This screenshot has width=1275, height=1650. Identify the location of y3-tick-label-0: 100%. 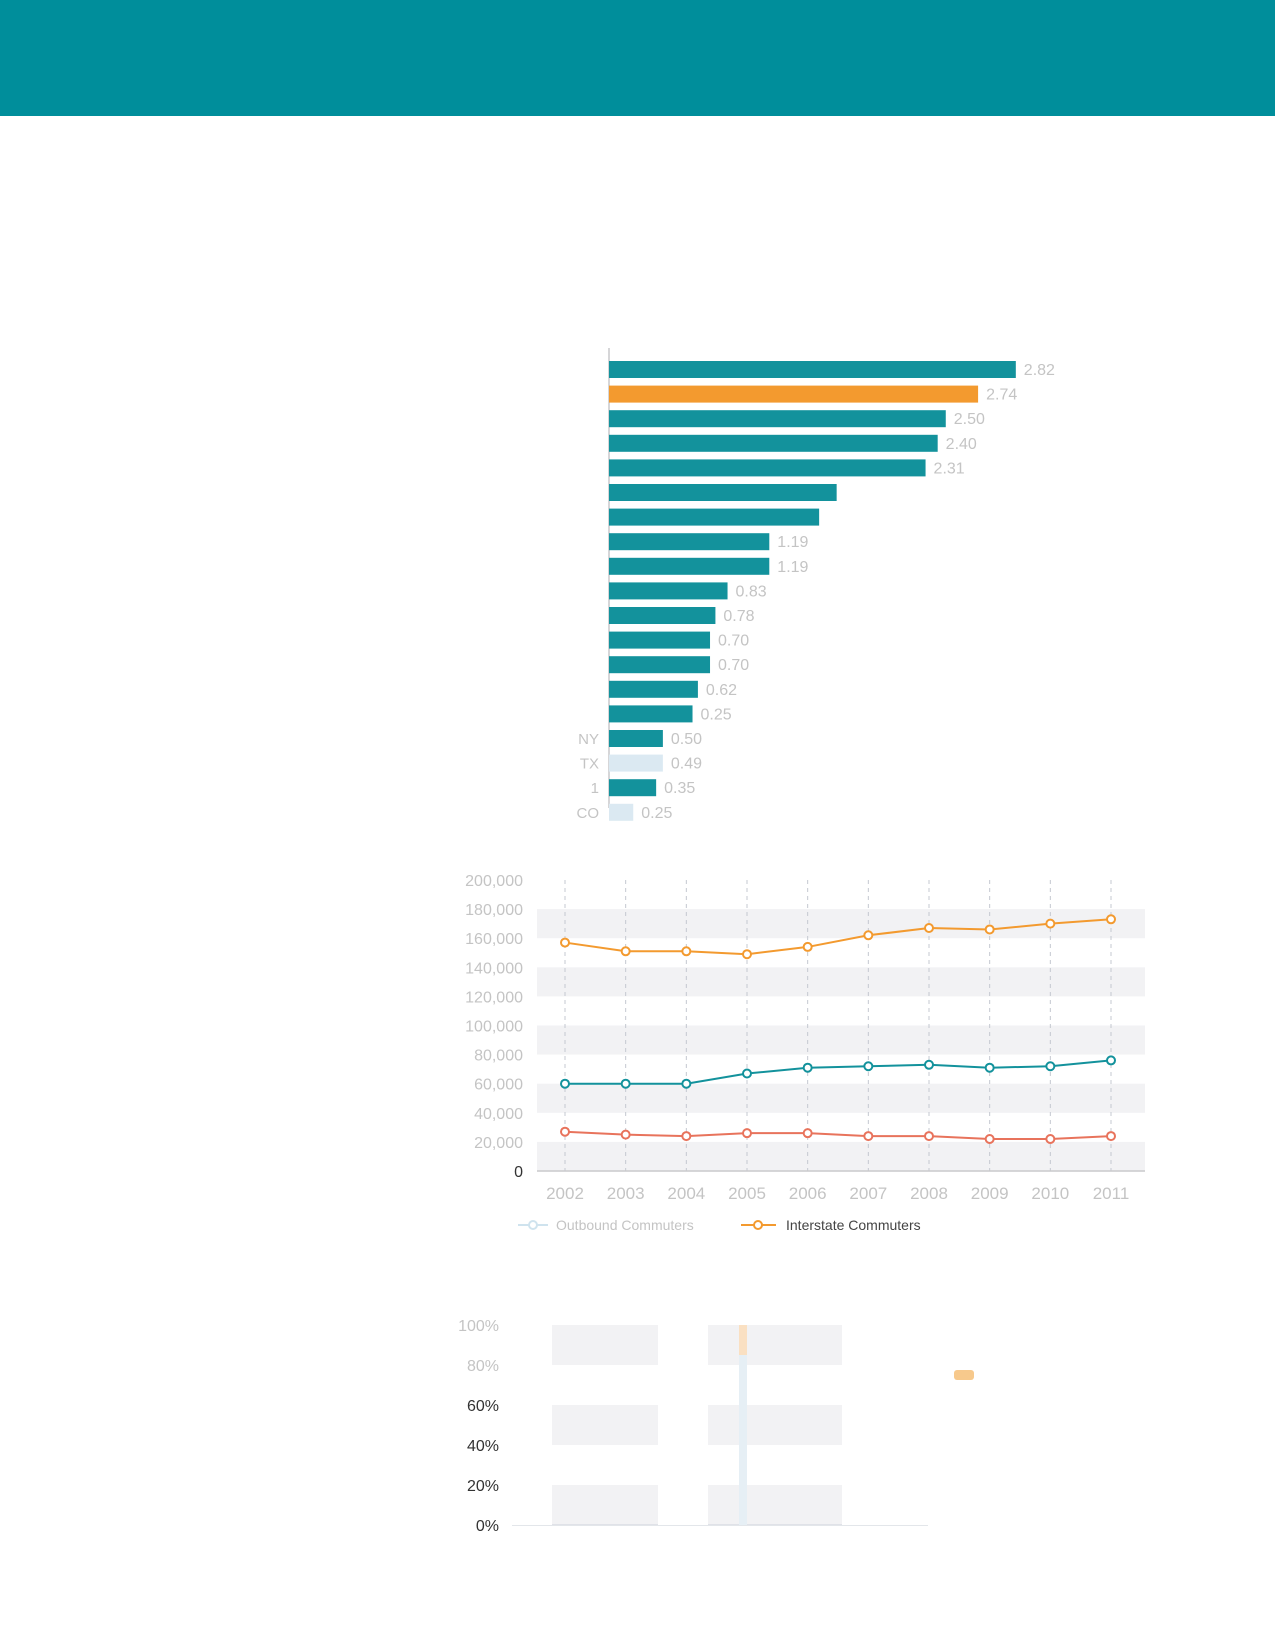
(478, 1326).